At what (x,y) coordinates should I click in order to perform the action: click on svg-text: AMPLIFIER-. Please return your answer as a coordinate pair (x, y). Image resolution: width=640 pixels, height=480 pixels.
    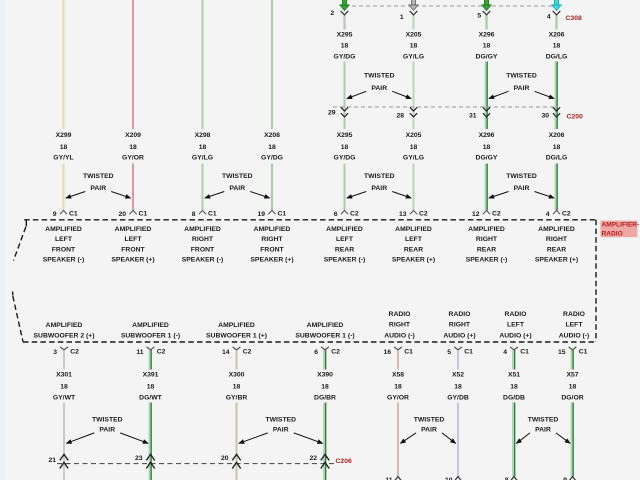
    Looking at the image, I should click on (621, 224).